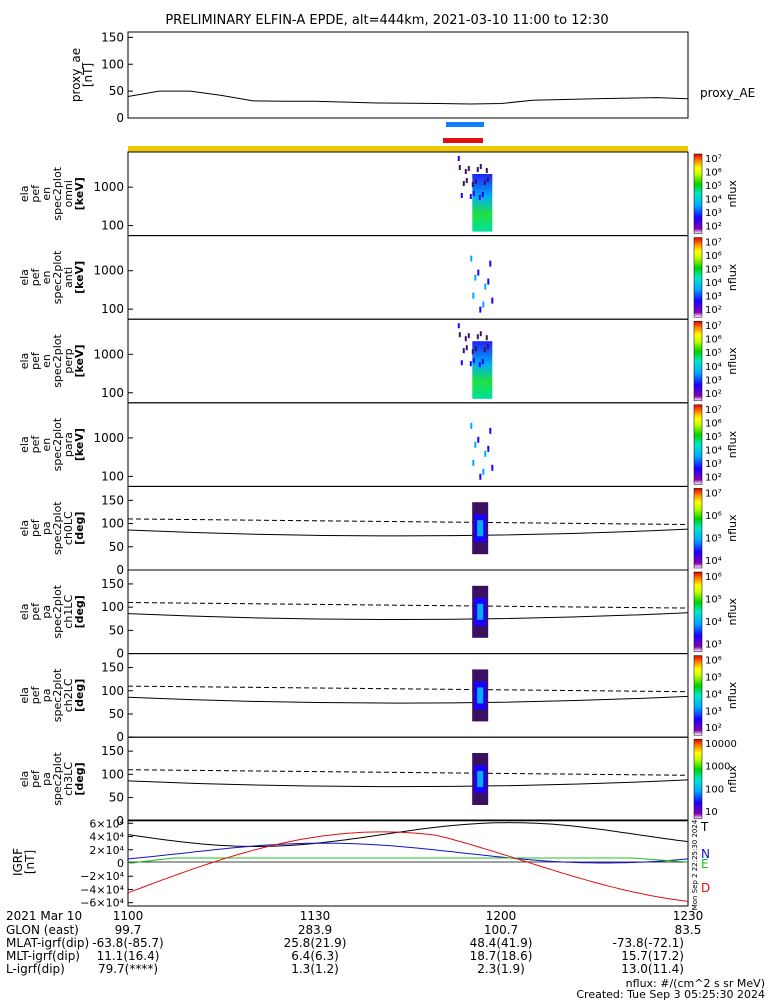  What do you see at coordinates (705, 864) in the screenshot?
I see `igrf-legend-E: E` at bounding box center [705, 864].